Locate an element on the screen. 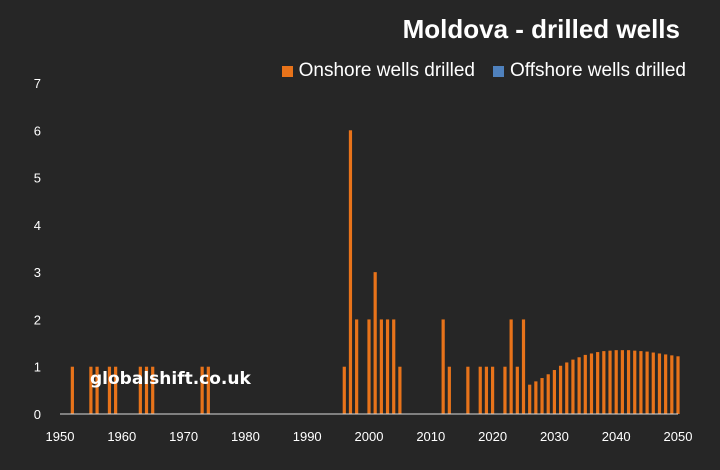  y-tick-label: 7 is located at coordinates (37, 83).